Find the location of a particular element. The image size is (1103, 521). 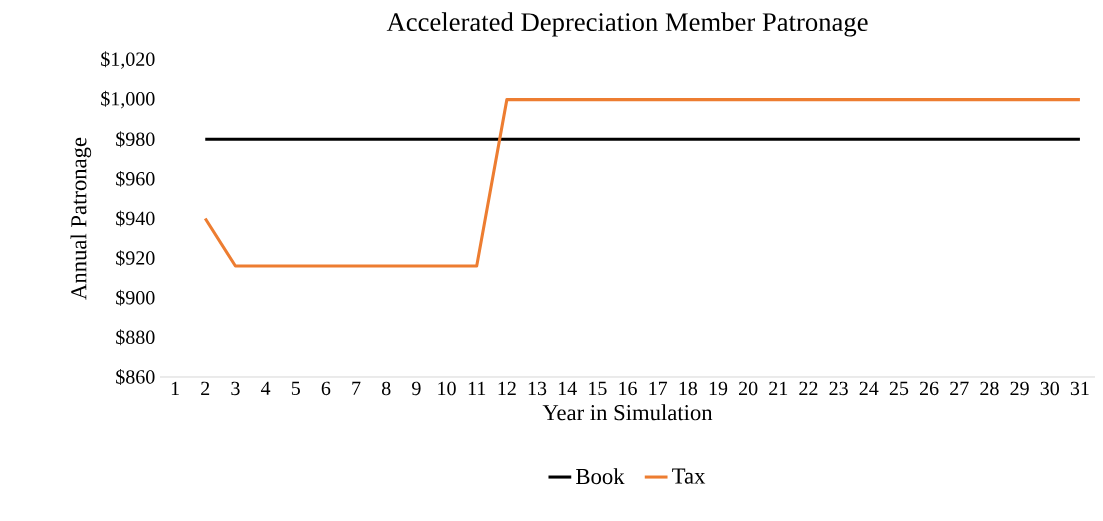

x-tick-label: 28 is located at coordinates (989, 388).